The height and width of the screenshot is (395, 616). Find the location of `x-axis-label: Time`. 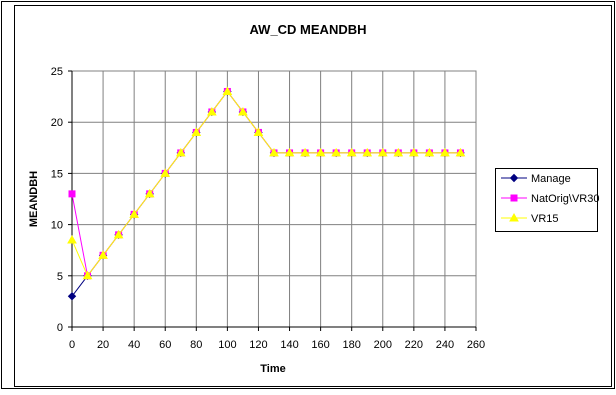

x-axis-label: Time is located at coordinates (272, 369).